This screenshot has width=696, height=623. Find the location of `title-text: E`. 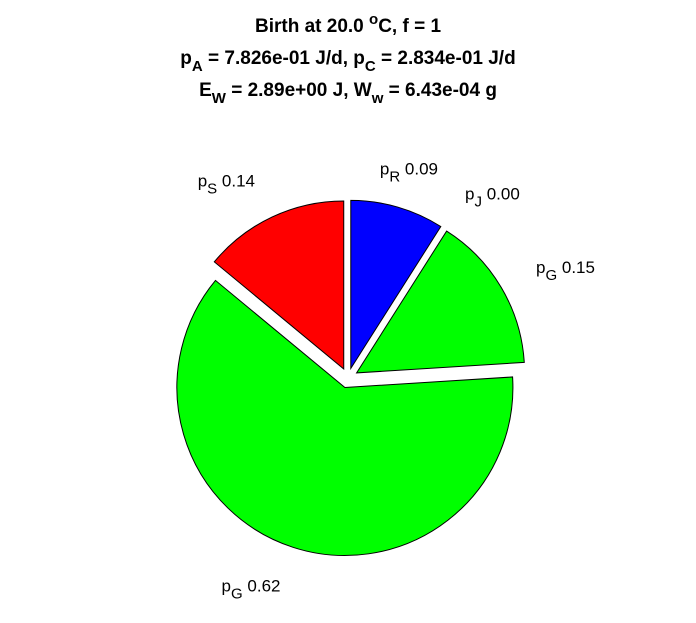

title-text: E is located at coordinates (205, 90).